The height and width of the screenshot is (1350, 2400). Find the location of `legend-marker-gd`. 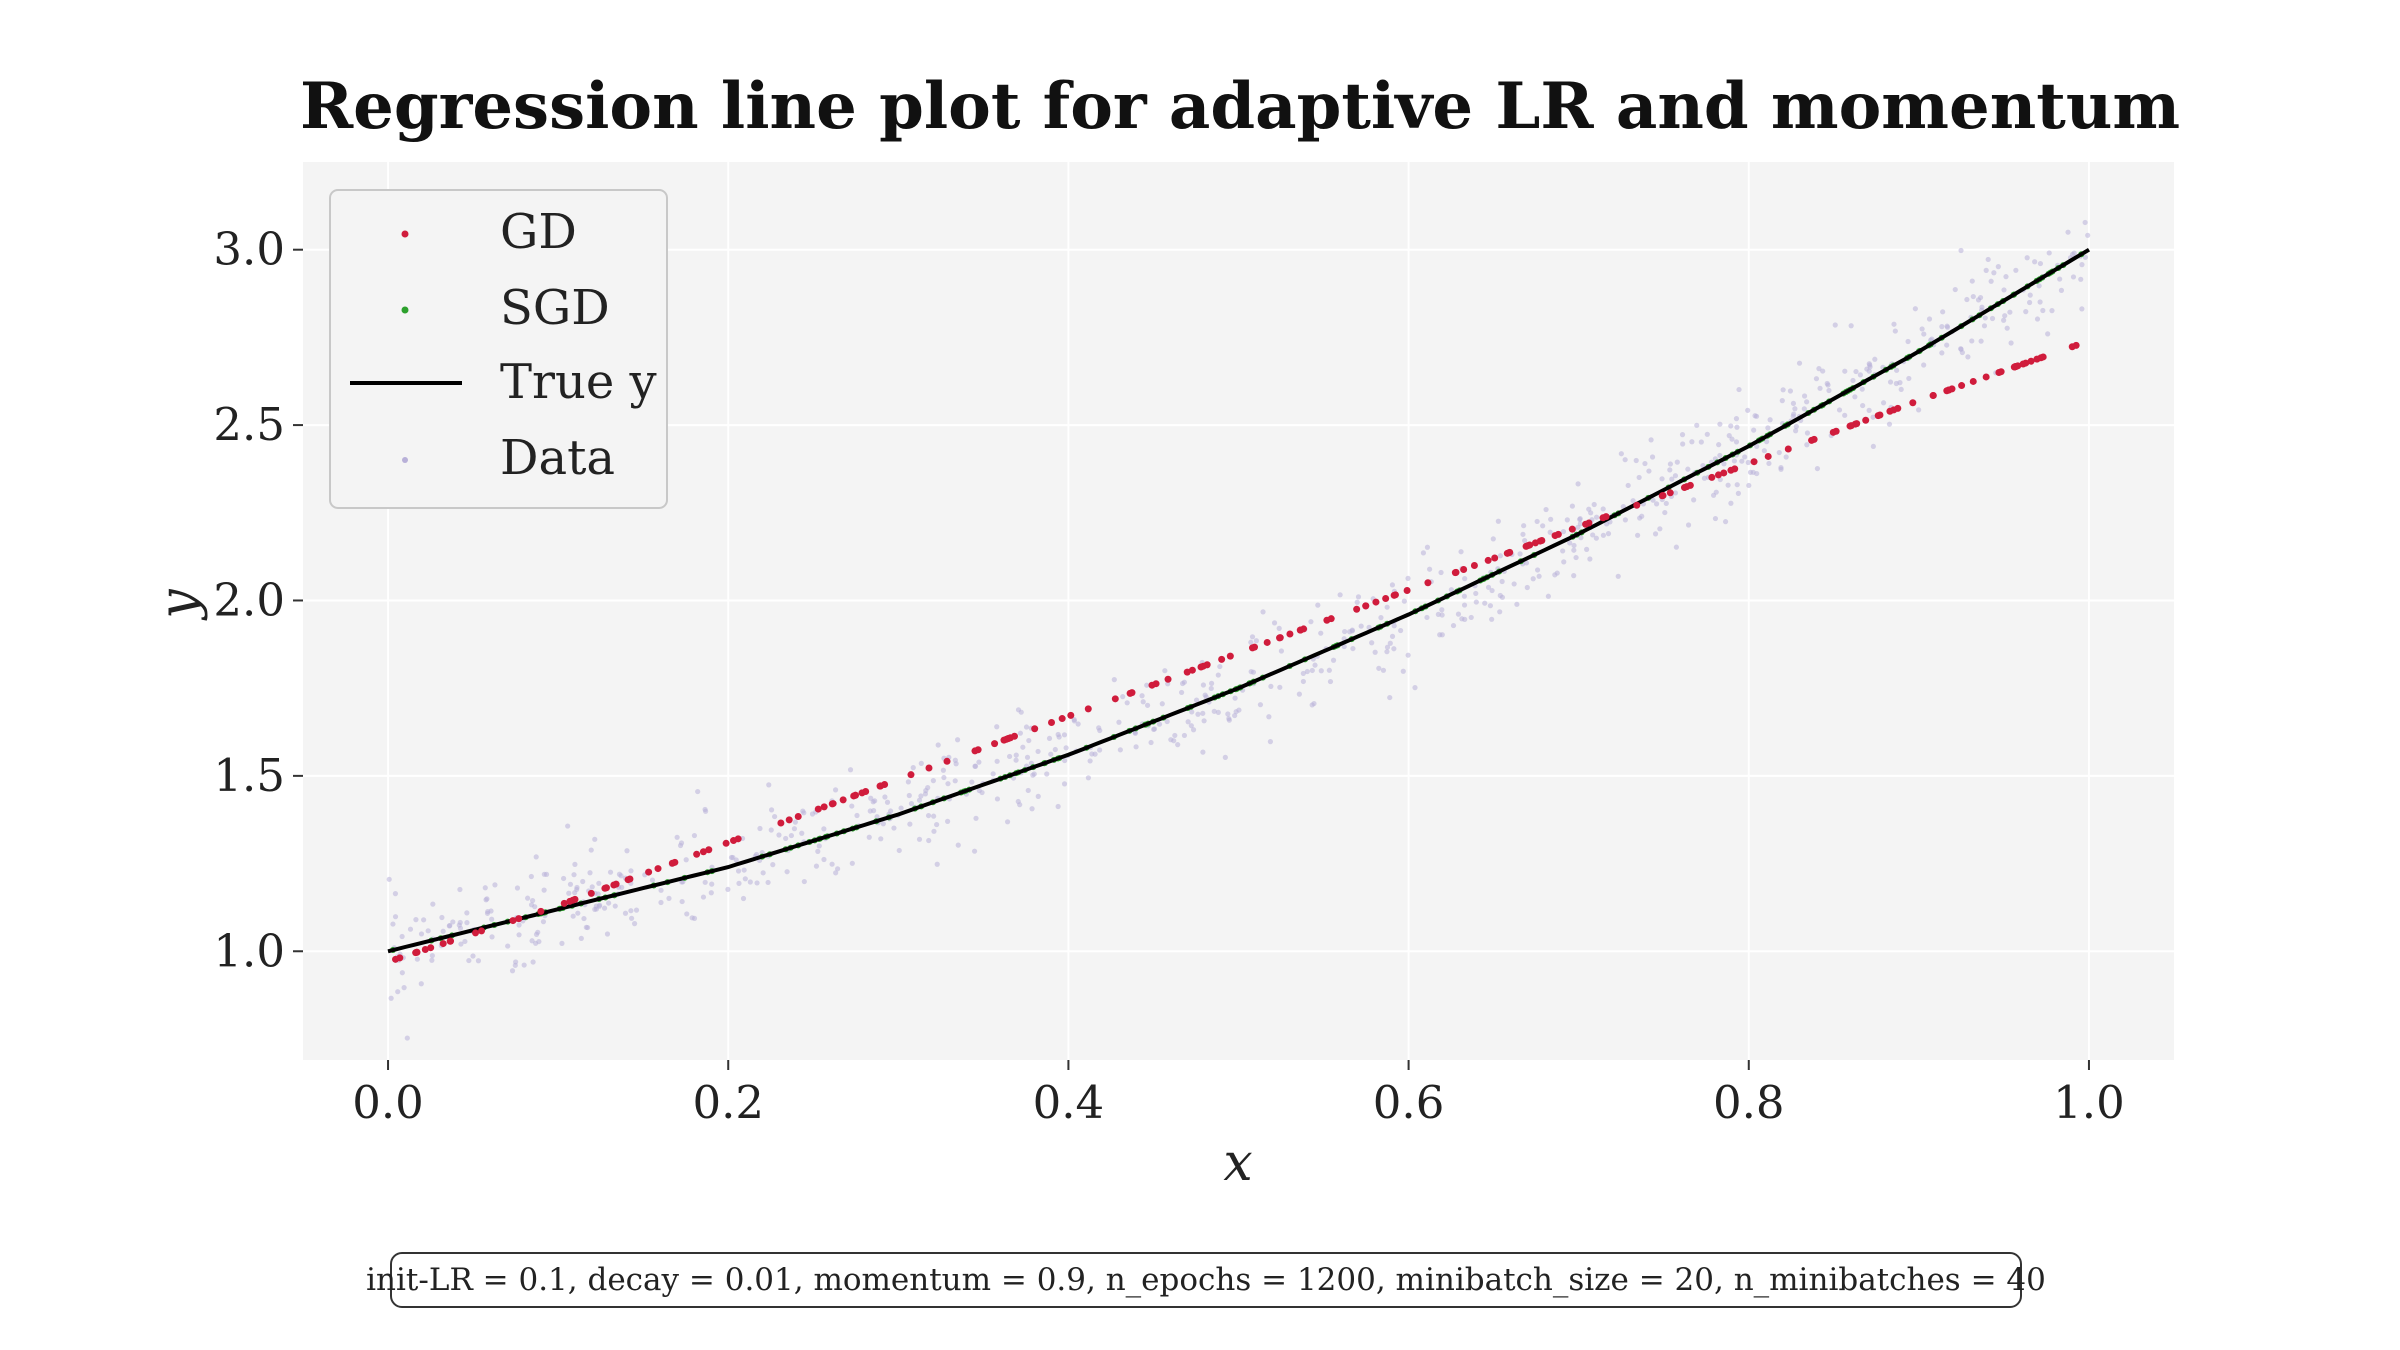

legend-marker-gd is located at coordinates (405, 234).